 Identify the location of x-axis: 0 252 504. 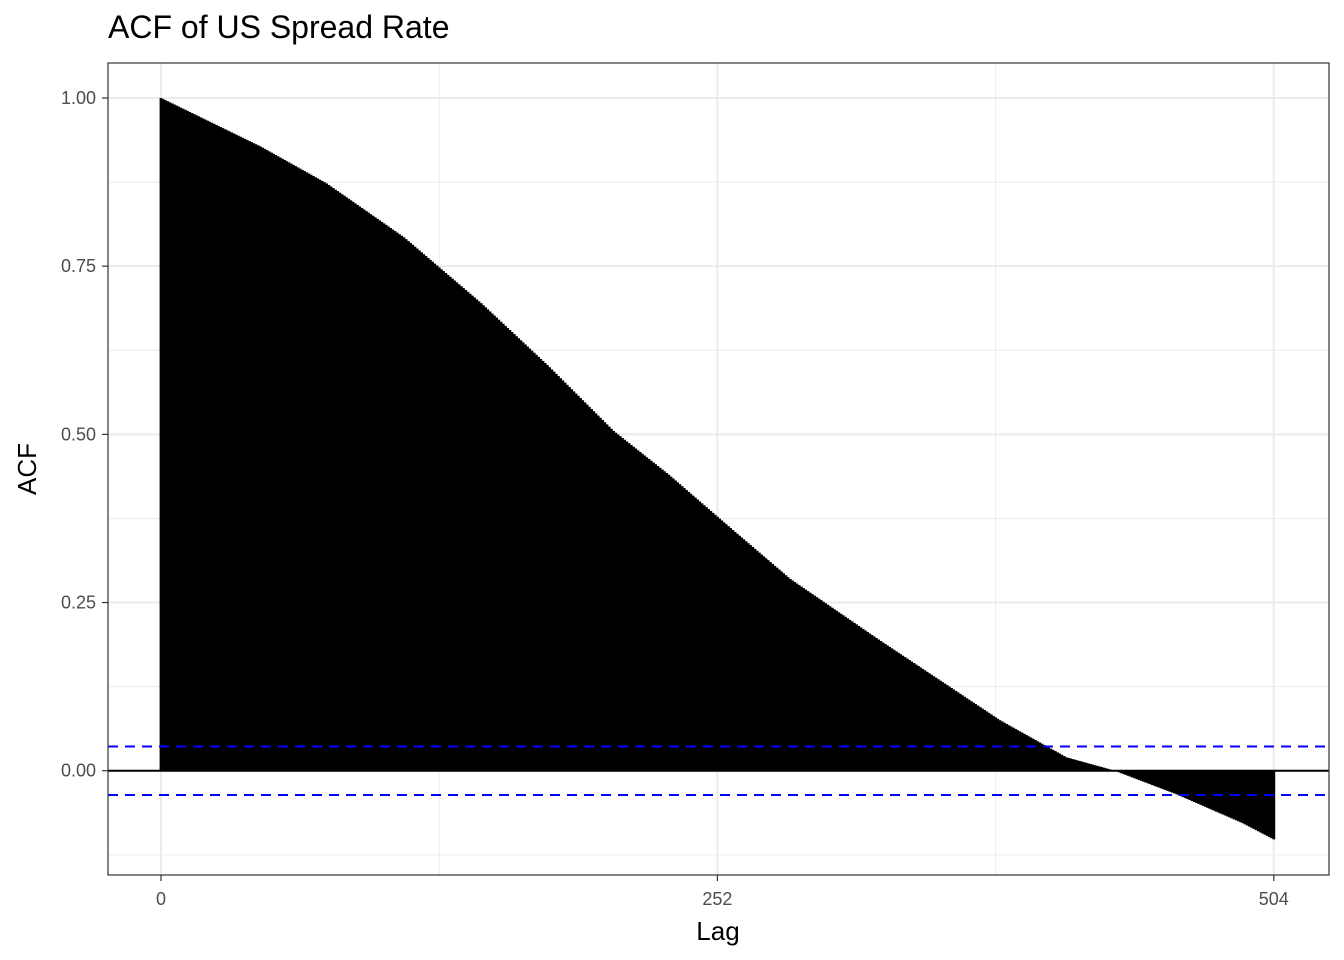
(722, 892).